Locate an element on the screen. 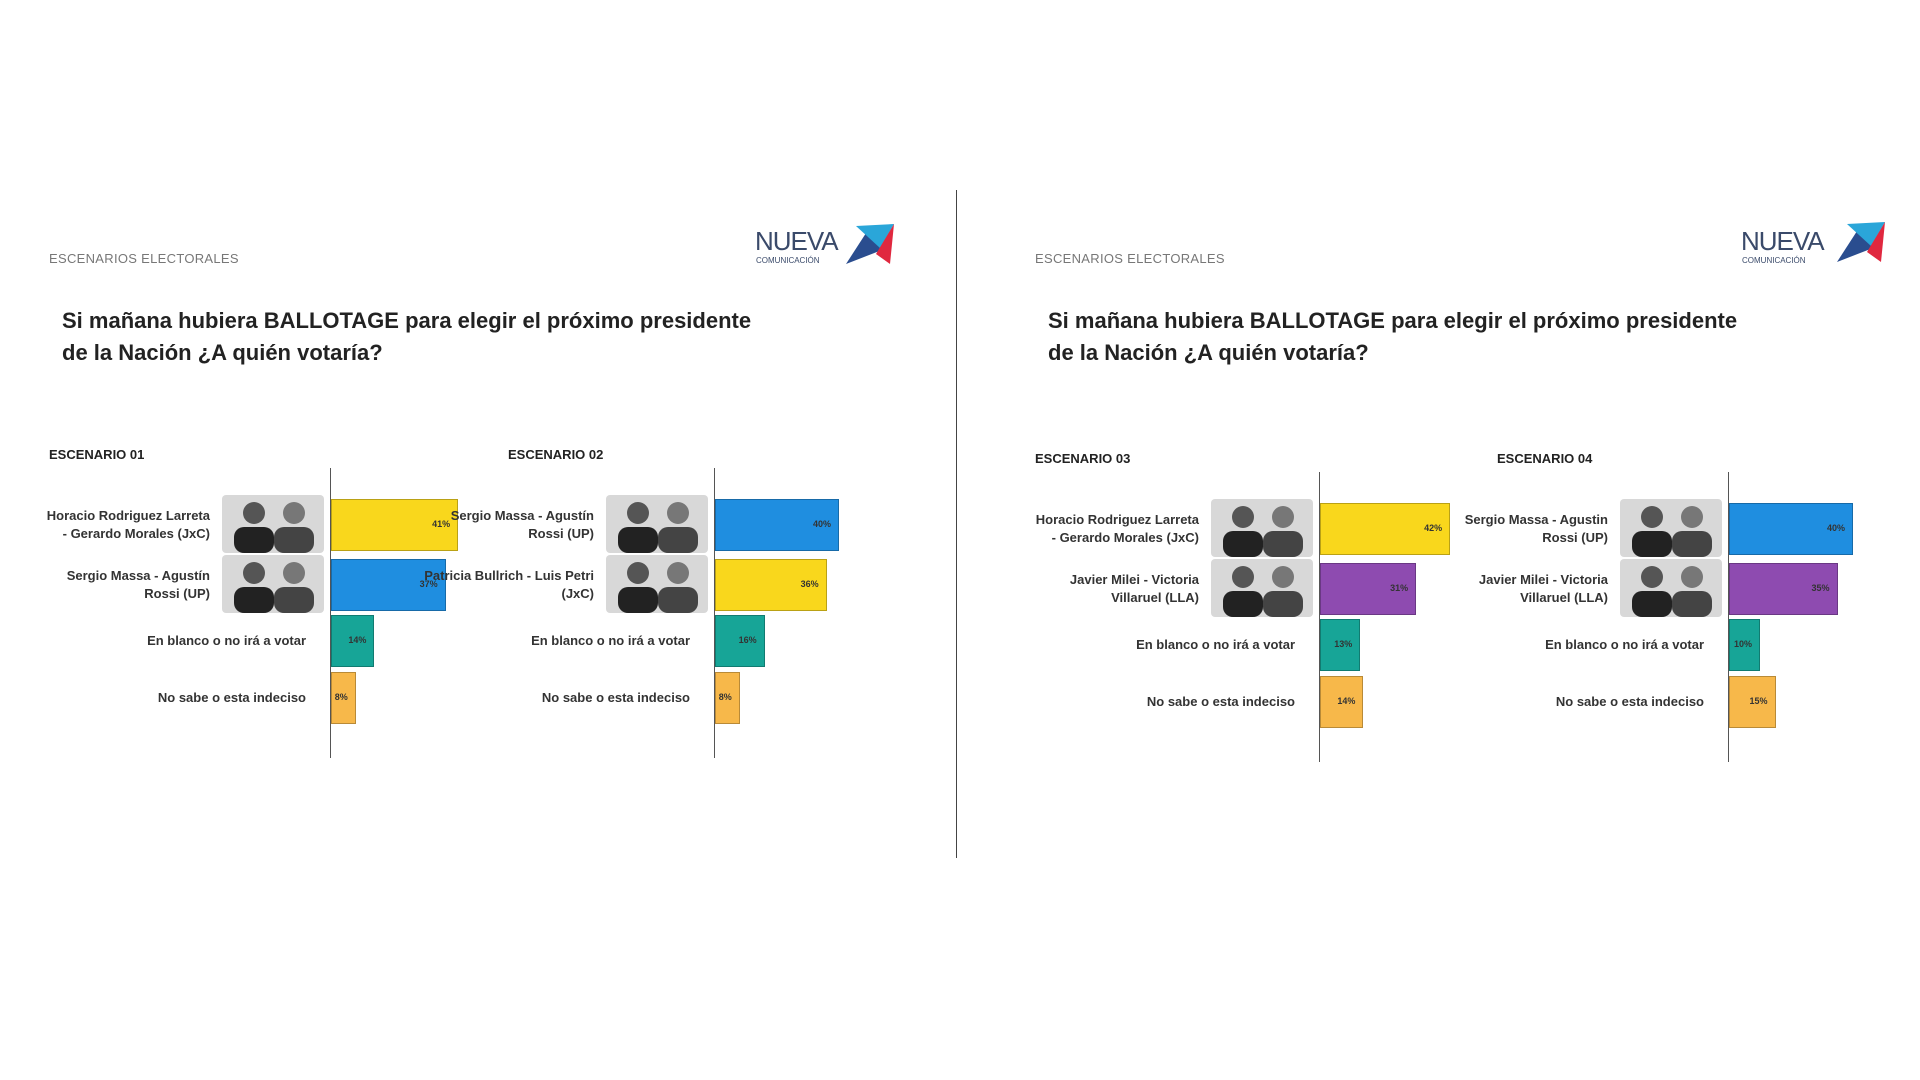 Image resolution: width=1920 pixels, height=1080 pixels. value-label: 13% is located at coordinates (1343, 644).